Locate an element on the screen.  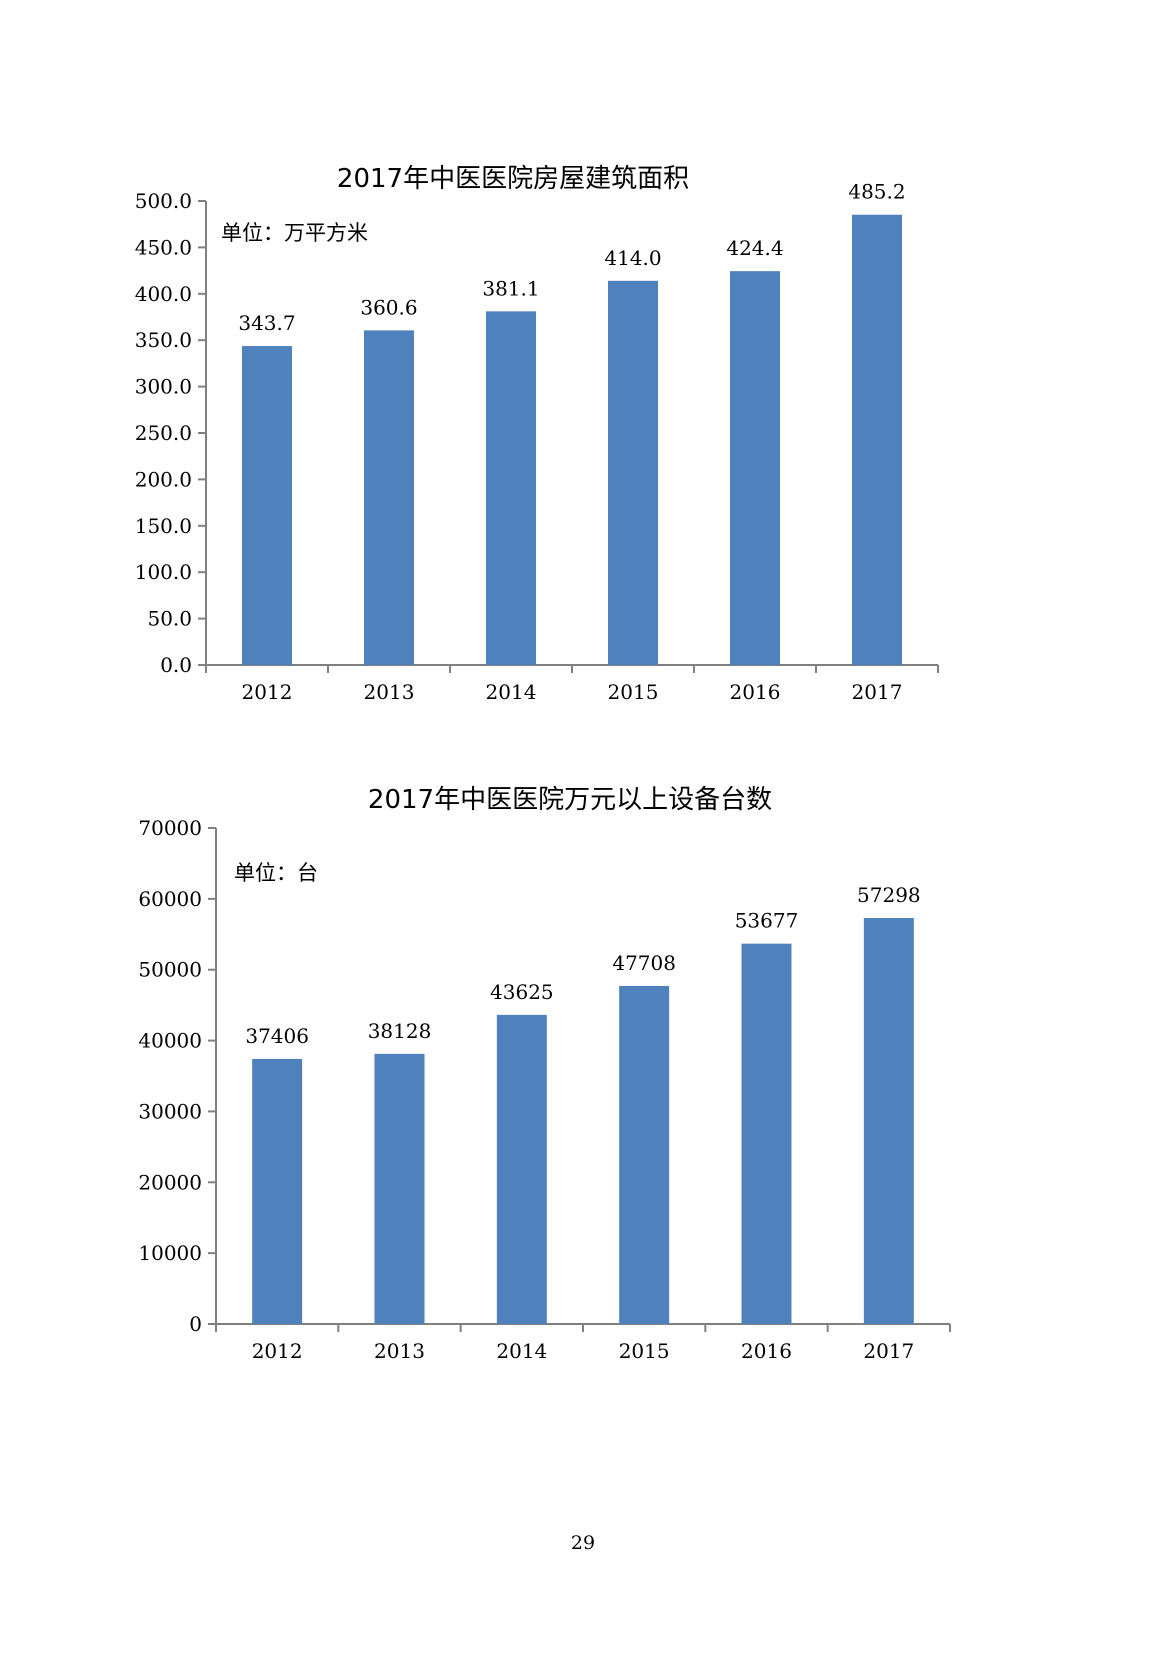
chart1-bar-2014 is located at coordinates (511, 488).